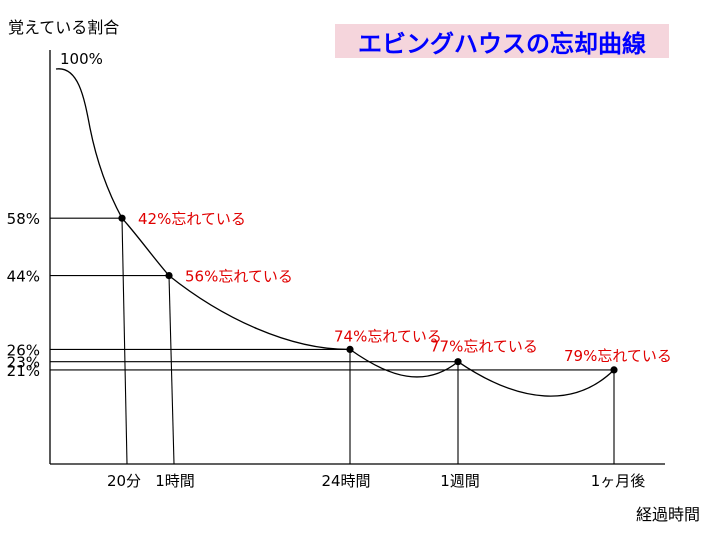 The image size is (720, 540). I want to click on forgotten-annotation: 56%忘れている, so click(239, 277).